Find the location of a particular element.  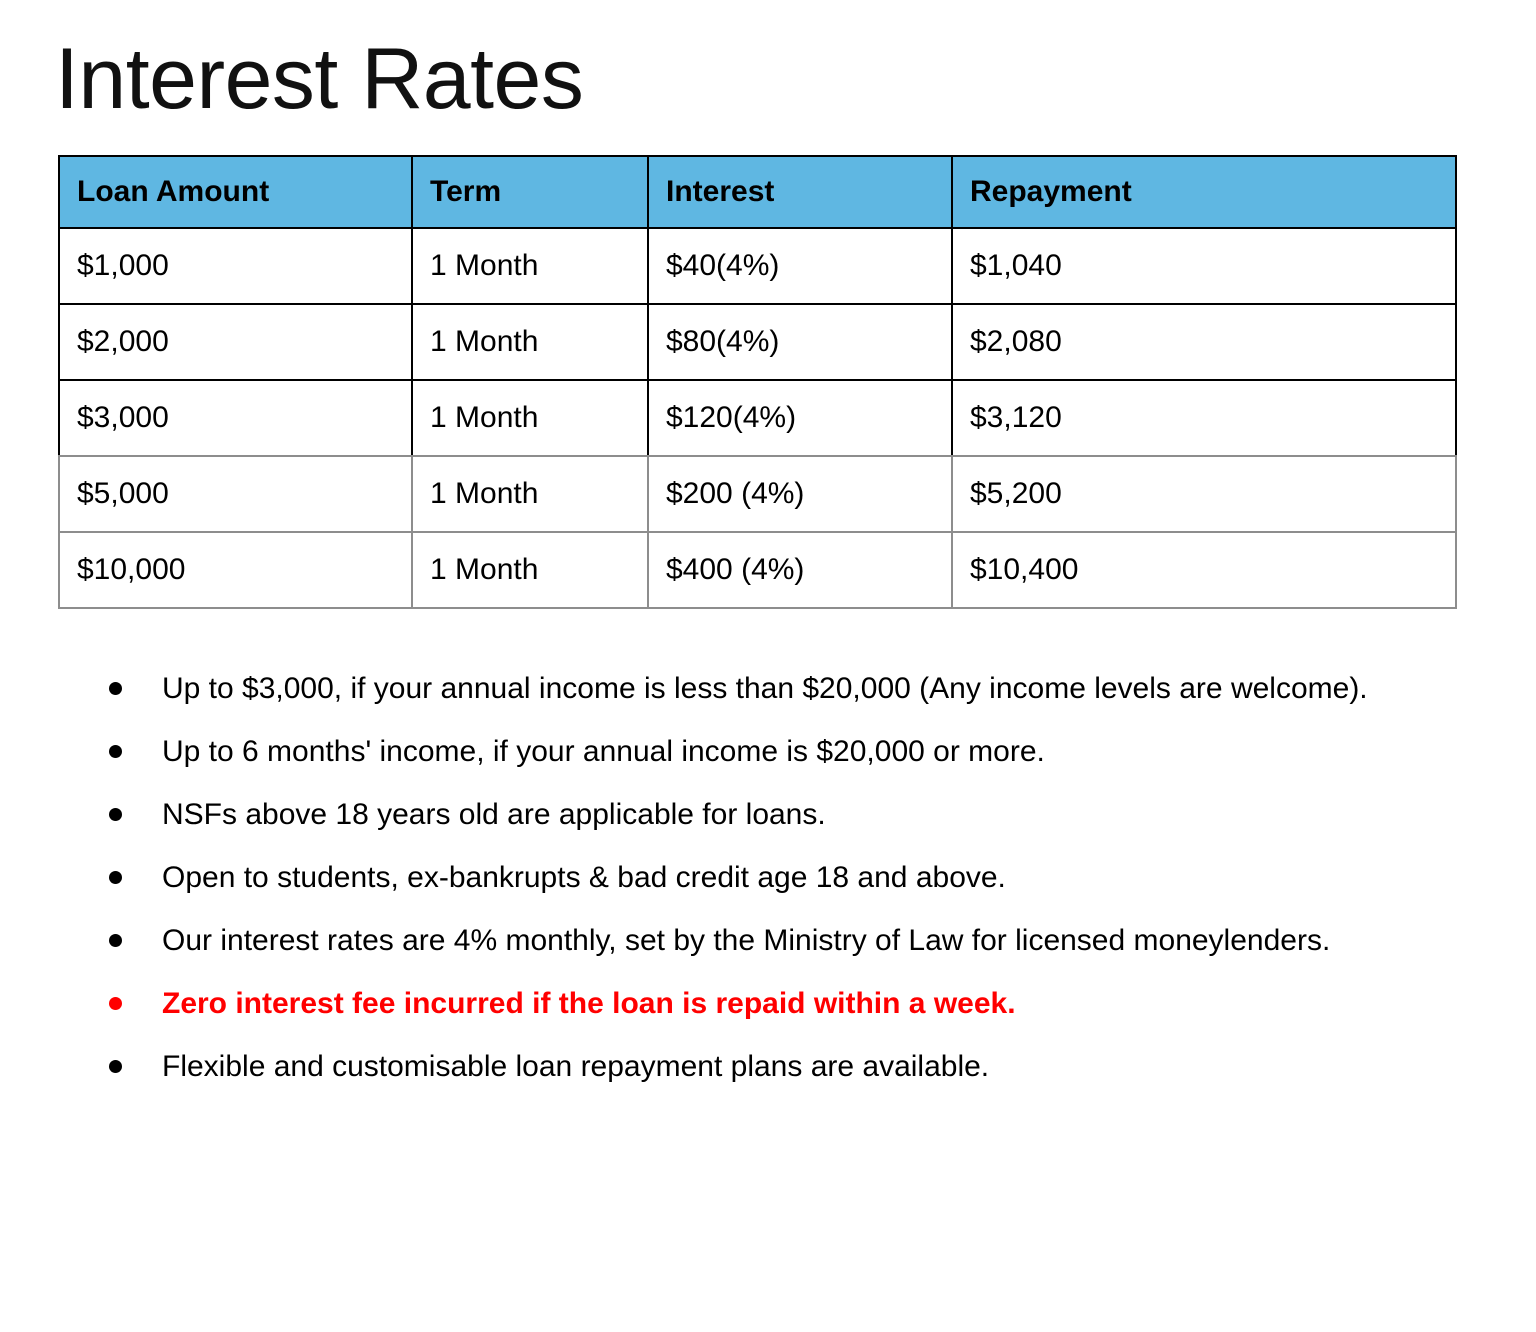

cell-loan-amount: $5,000 is located at coordinates (235, 494).